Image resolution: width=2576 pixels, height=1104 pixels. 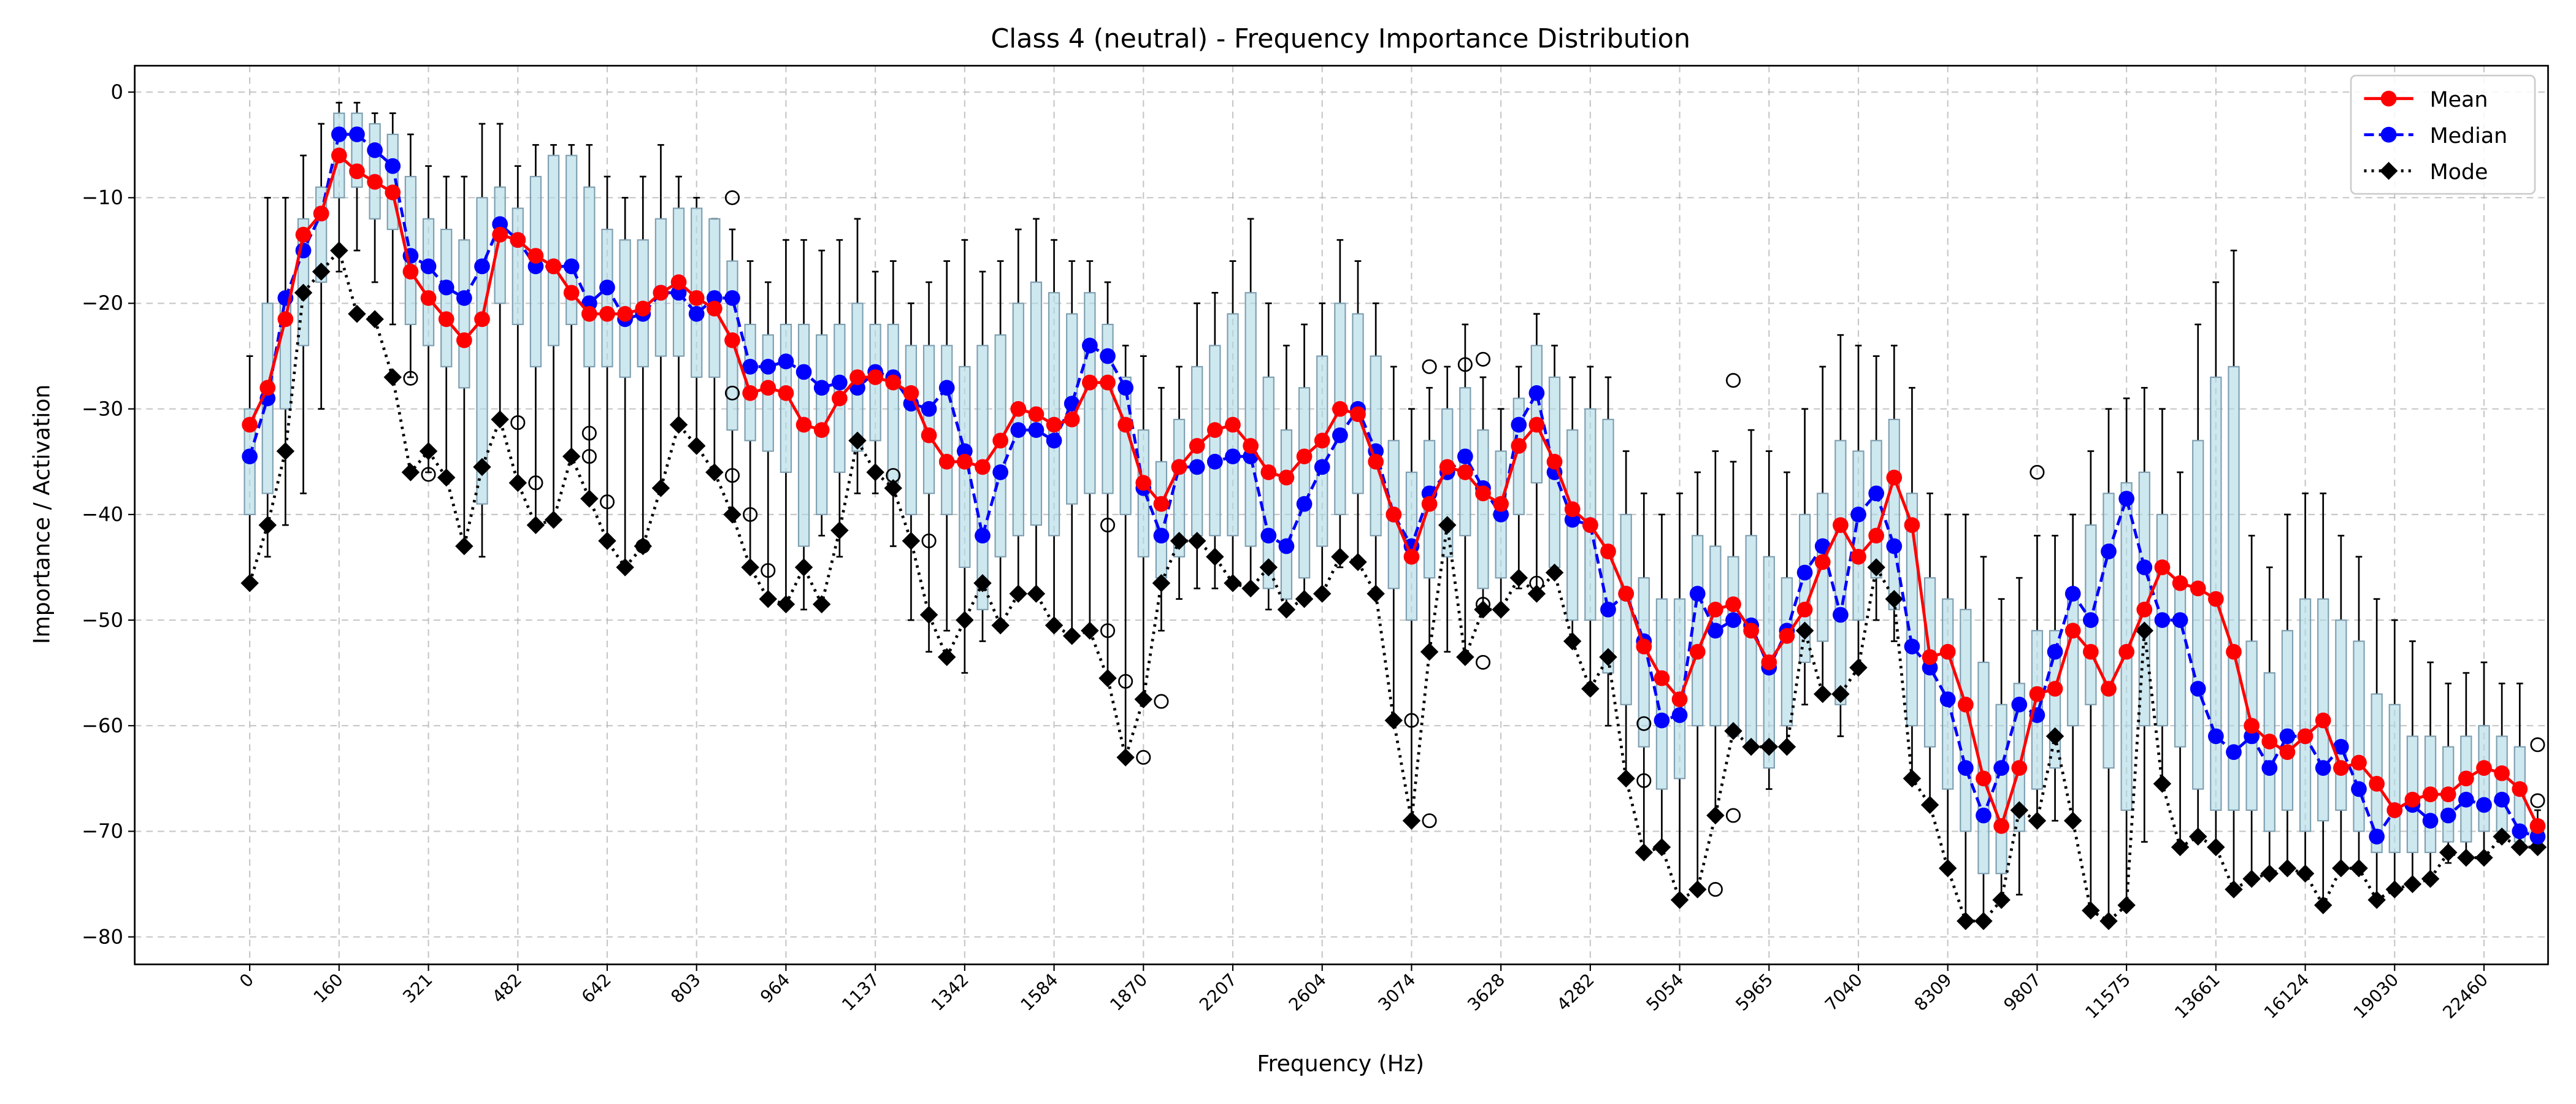 I want to click on y-tick-label: −60, so click(x=102, y=725).